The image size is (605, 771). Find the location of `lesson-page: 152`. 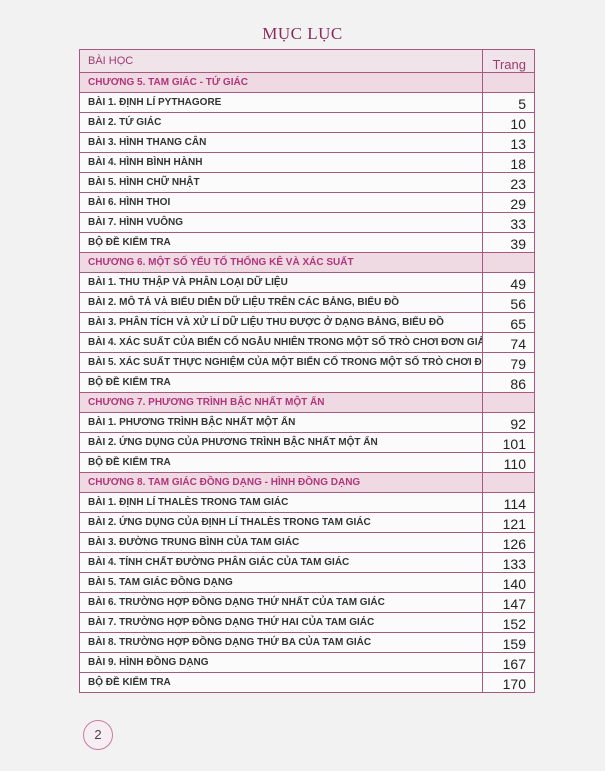

lesson-page: 152 is located at coordinates (508, 622).